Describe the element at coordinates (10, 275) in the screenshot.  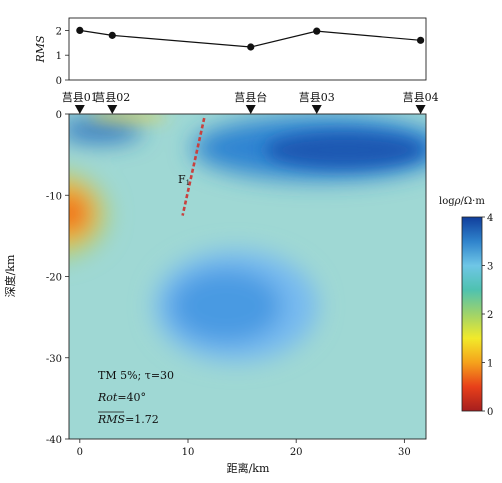
I see `section-y-axis-label: 深度/km` at that location.